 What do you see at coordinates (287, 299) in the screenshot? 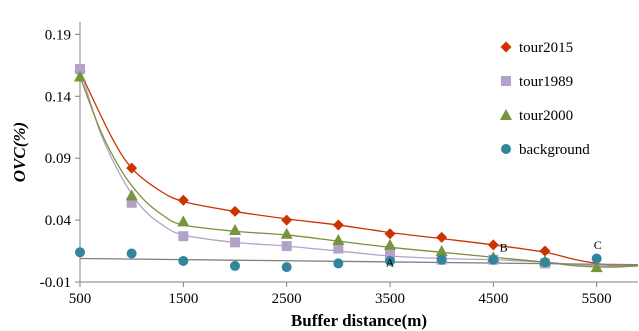
I see `x-tick-label: 2500` at bounding box center [287, 299].